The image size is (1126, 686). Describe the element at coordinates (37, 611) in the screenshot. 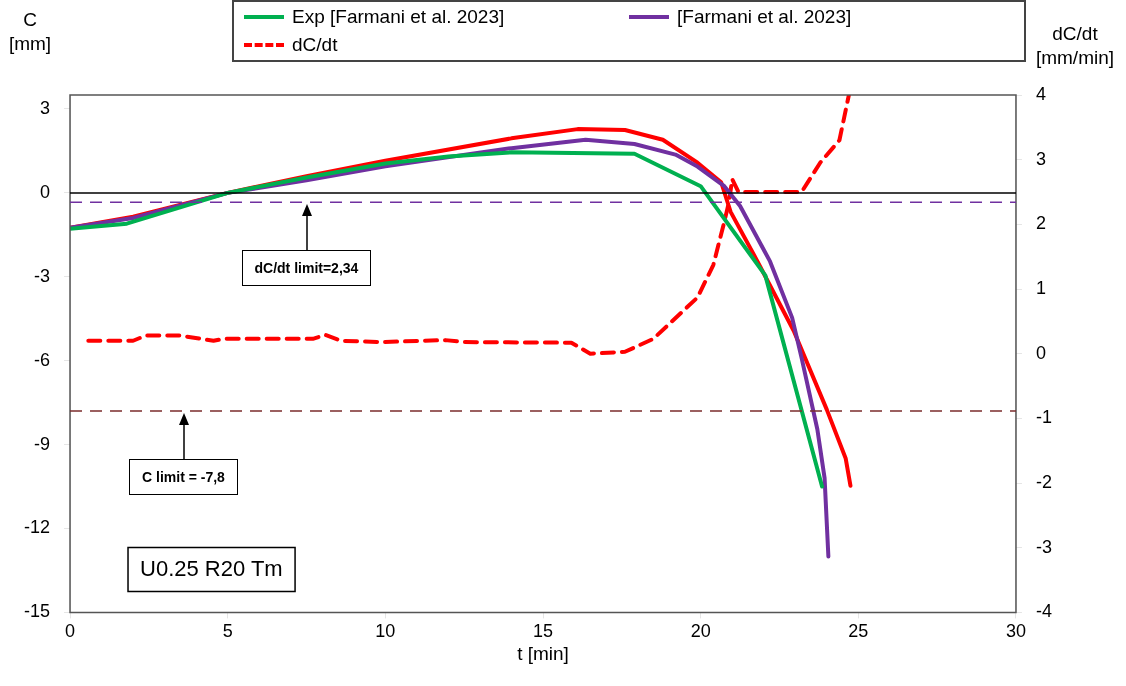

I see `y-tick-label: -15` at that location.